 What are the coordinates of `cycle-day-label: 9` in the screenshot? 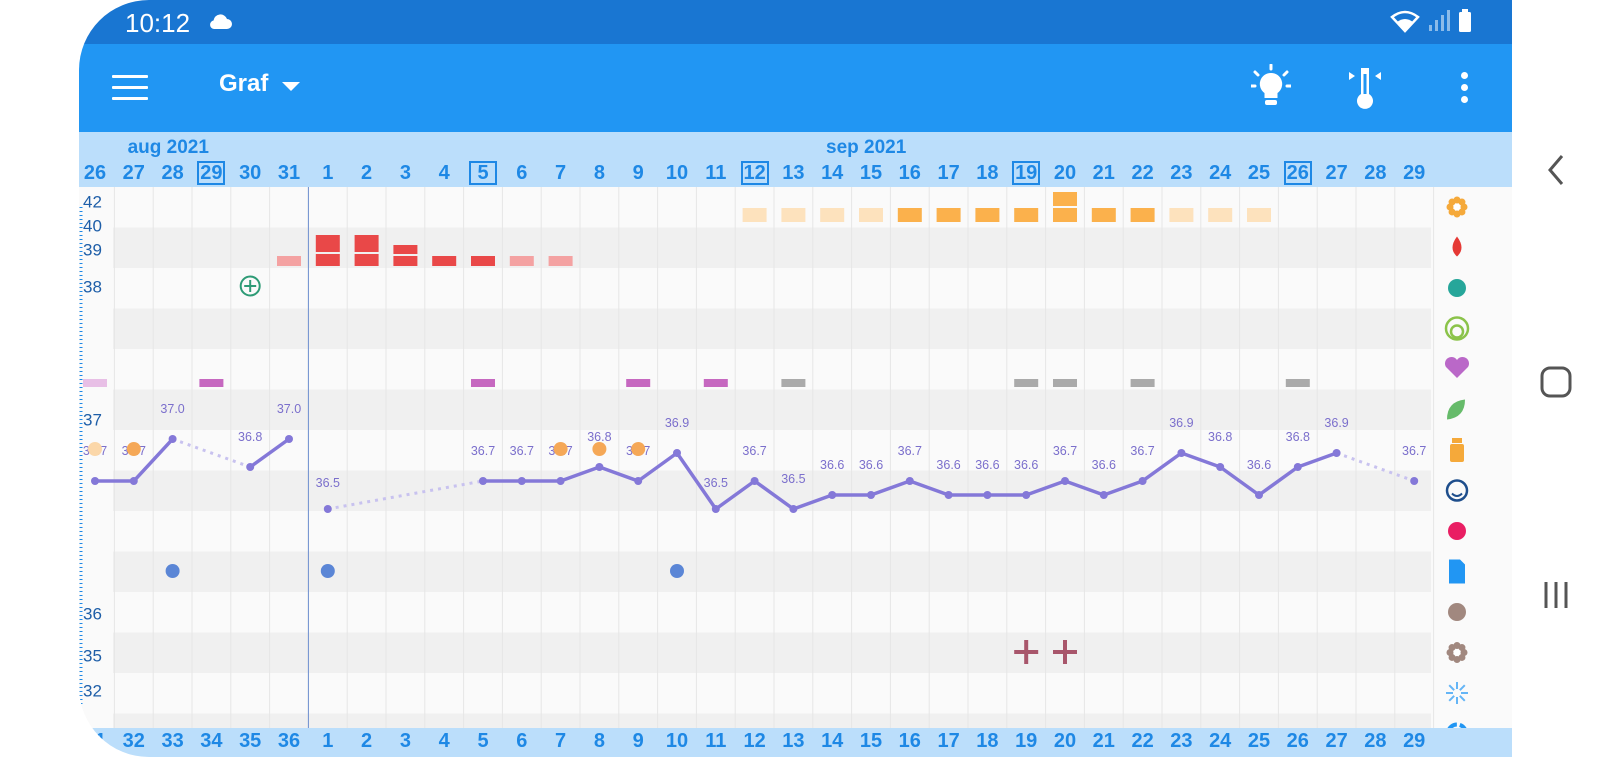 It's located at (638, 741).